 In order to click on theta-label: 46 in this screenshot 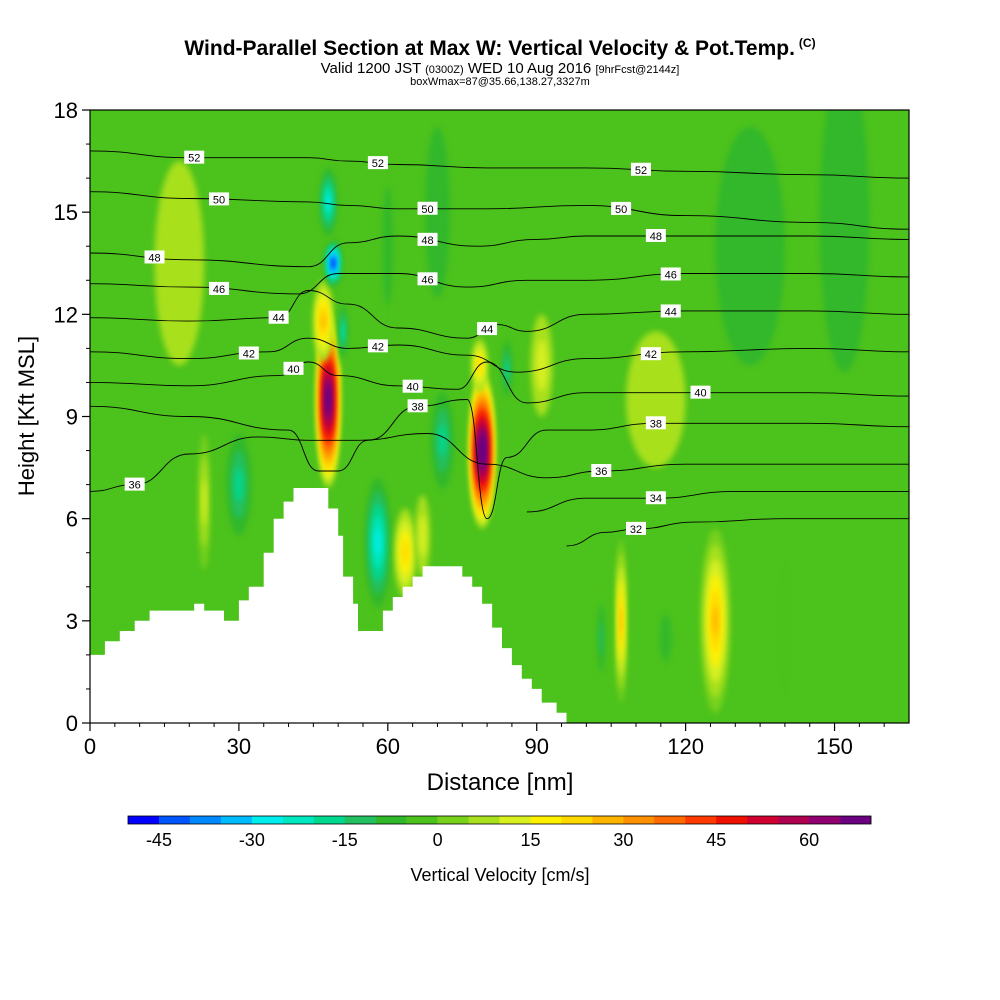, I will do `click(219, 288)`.